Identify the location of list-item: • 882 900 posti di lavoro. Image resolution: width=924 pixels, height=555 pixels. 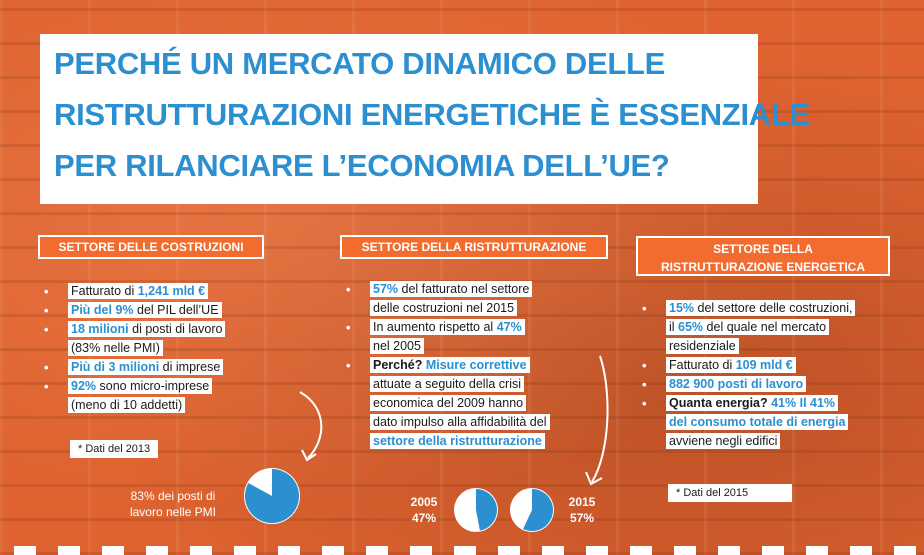
(776, 384).